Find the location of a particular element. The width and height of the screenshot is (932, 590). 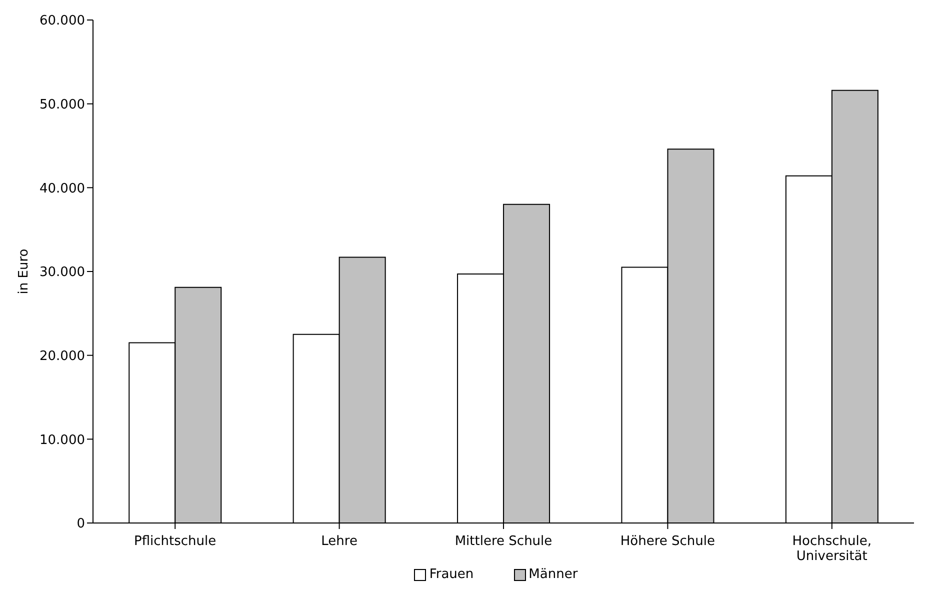

y-axis-title: in Euro is located at coordinates (24, 271).